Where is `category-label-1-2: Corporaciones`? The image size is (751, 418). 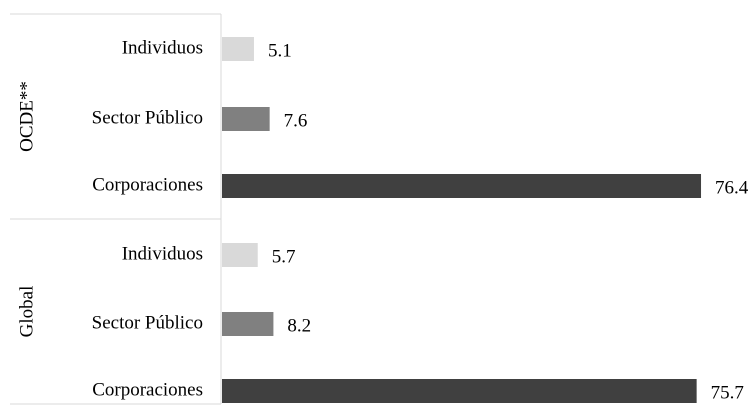
category-label-1-2: Corporaciones is located at coordinates (147, 389).